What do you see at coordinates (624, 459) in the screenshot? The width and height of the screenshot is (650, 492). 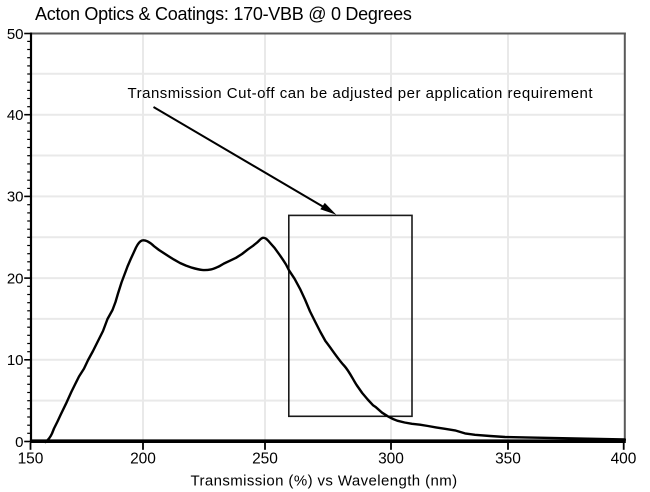 I see `svg-text: 400` at bounding box center [624, 459].